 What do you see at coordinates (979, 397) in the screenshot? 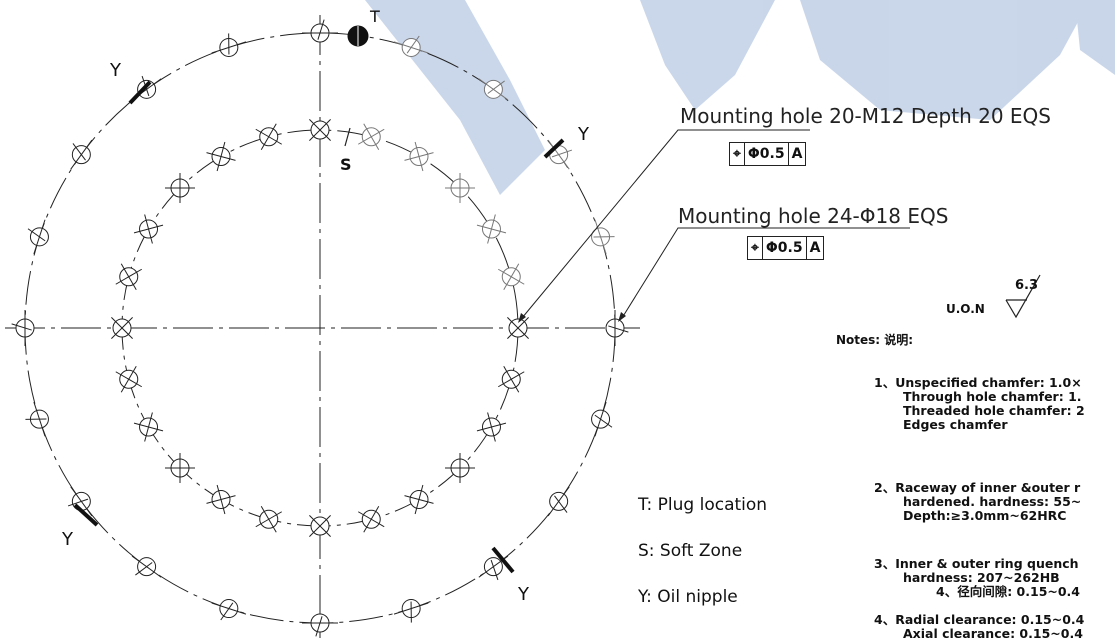
I see `note-1-line: Through hole chamfer: 1.` at bounding box center [979, 397].